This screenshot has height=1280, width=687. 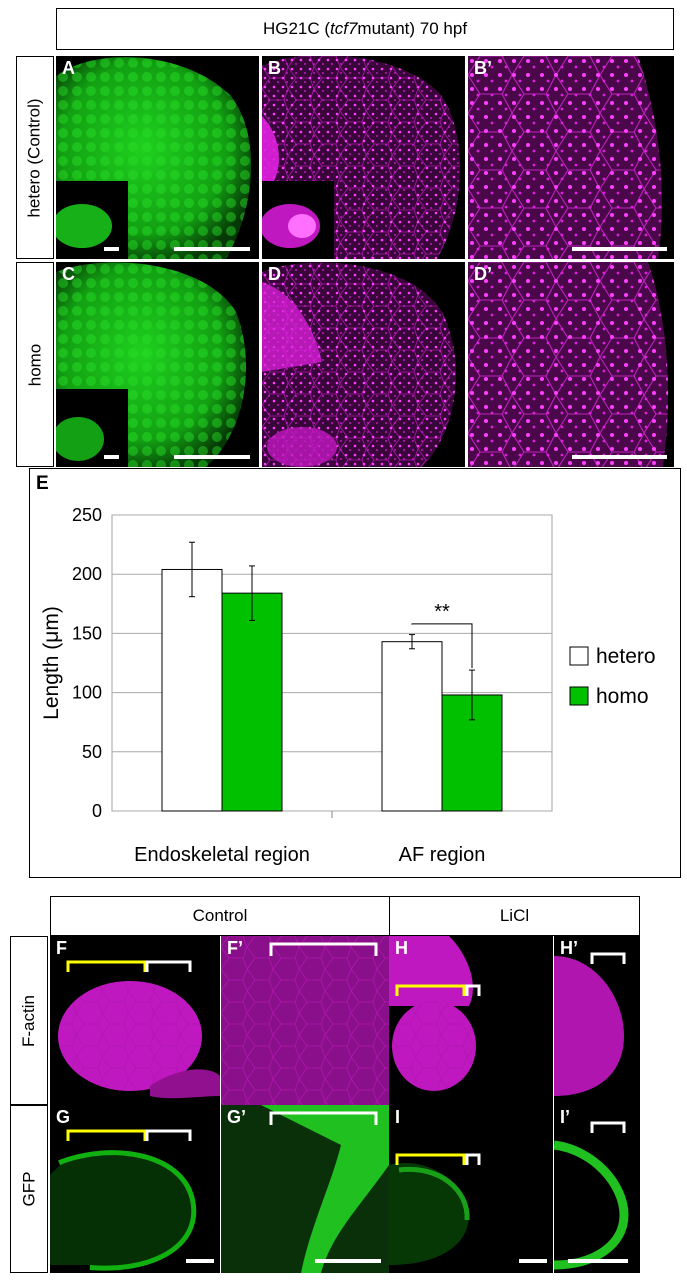 What do you see at coordinates (92, 428) in the screenshot?
I see `inset-c` at bounding box center [92, 428].